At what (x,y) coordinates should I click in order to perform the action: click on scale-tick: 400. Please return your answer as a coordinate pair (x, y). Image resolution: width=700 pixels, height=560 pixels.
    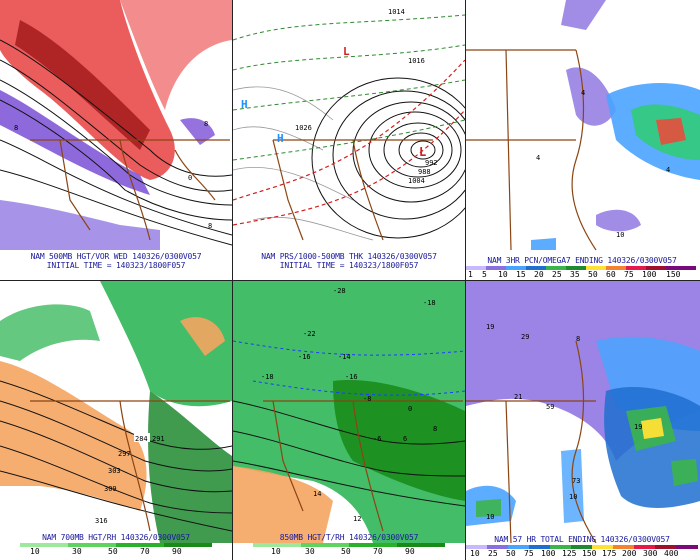
    Looking at the image, I should click on (671, 553).